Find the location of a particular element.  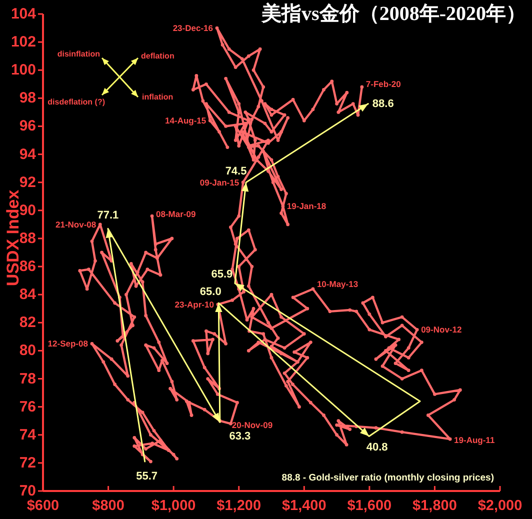

annotation: 12-Sep-08 is located at coordinates (68, 343).